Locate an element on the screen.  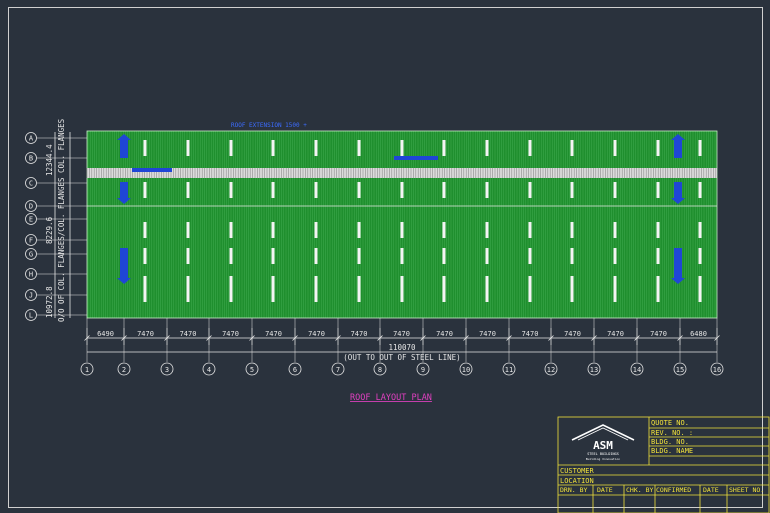
bay-dim-15: 6480 is located at coordinates (698, 334).